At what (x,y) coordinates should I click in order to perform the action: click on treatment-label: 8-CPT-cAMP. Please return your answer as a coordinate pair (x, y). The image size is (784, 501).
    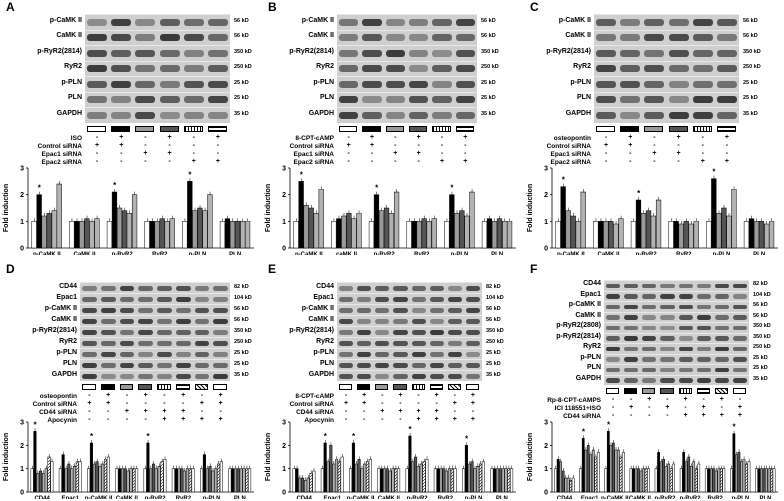
    Looking at the image, I should click on (314, 396).